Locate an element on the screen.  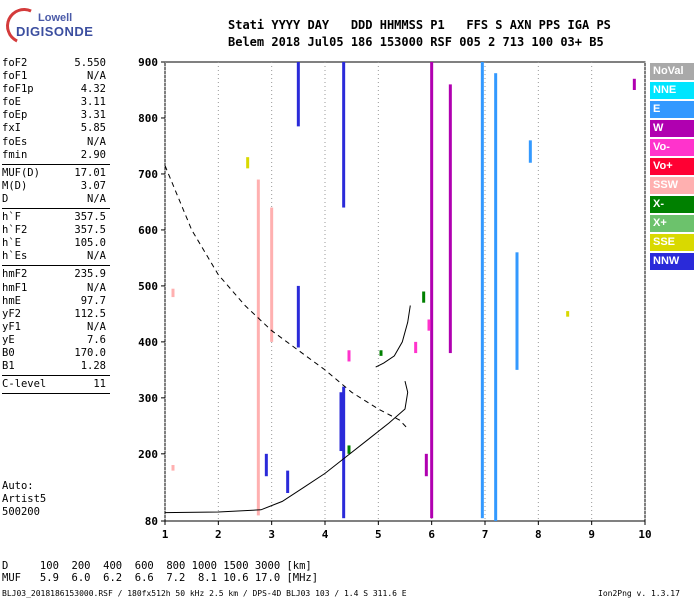
param-value: 3.31 is located at coordinates (93, 115).